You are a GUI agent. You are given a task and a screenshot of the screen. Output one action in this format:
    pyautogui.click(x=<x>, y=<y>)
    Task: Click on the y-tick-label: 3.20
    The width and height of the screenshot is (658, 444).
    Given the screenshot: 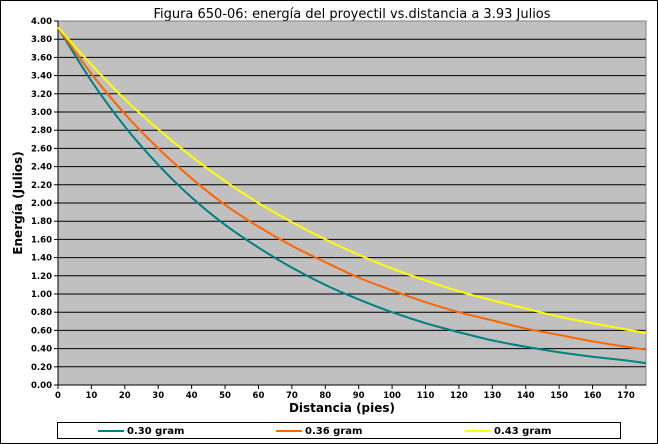 What is the action you would take?
    pyautogui.click(x=41, y=95)
    